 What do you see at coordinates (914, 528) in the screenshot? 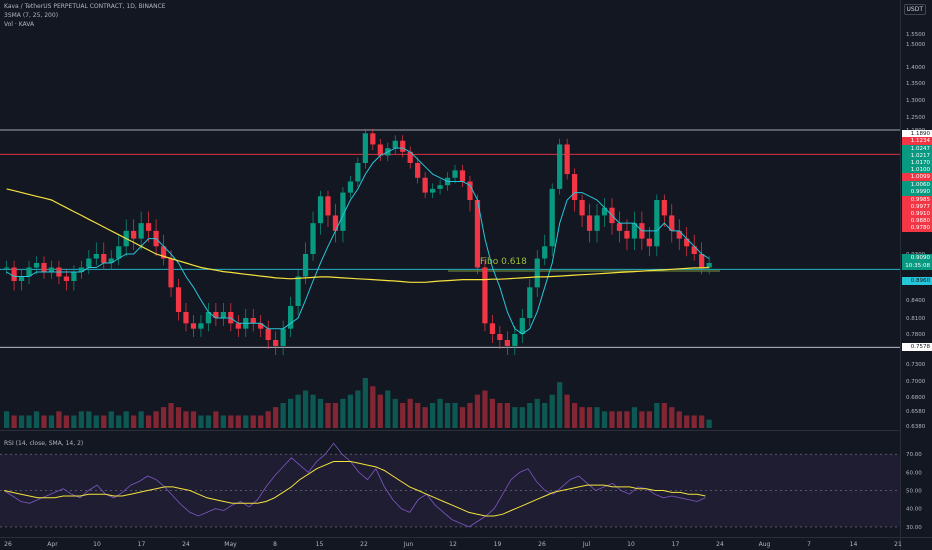
I see `rsi-tick-label: 30.00` at bounding box center [914, 528].